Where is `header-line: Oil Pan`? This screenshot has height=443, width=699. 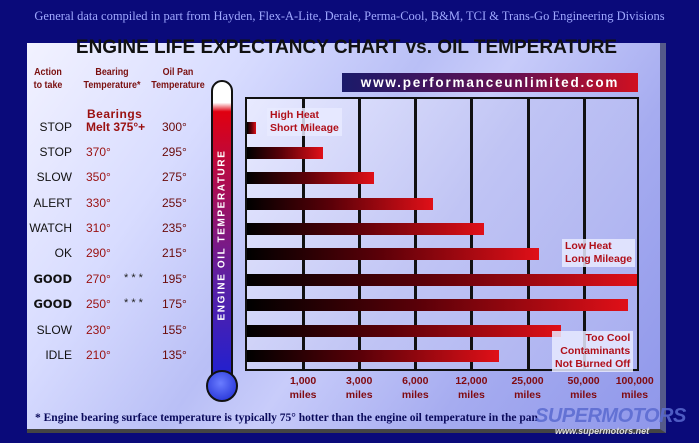
header-line: Oil Pan is located at coordinates (178, 72).